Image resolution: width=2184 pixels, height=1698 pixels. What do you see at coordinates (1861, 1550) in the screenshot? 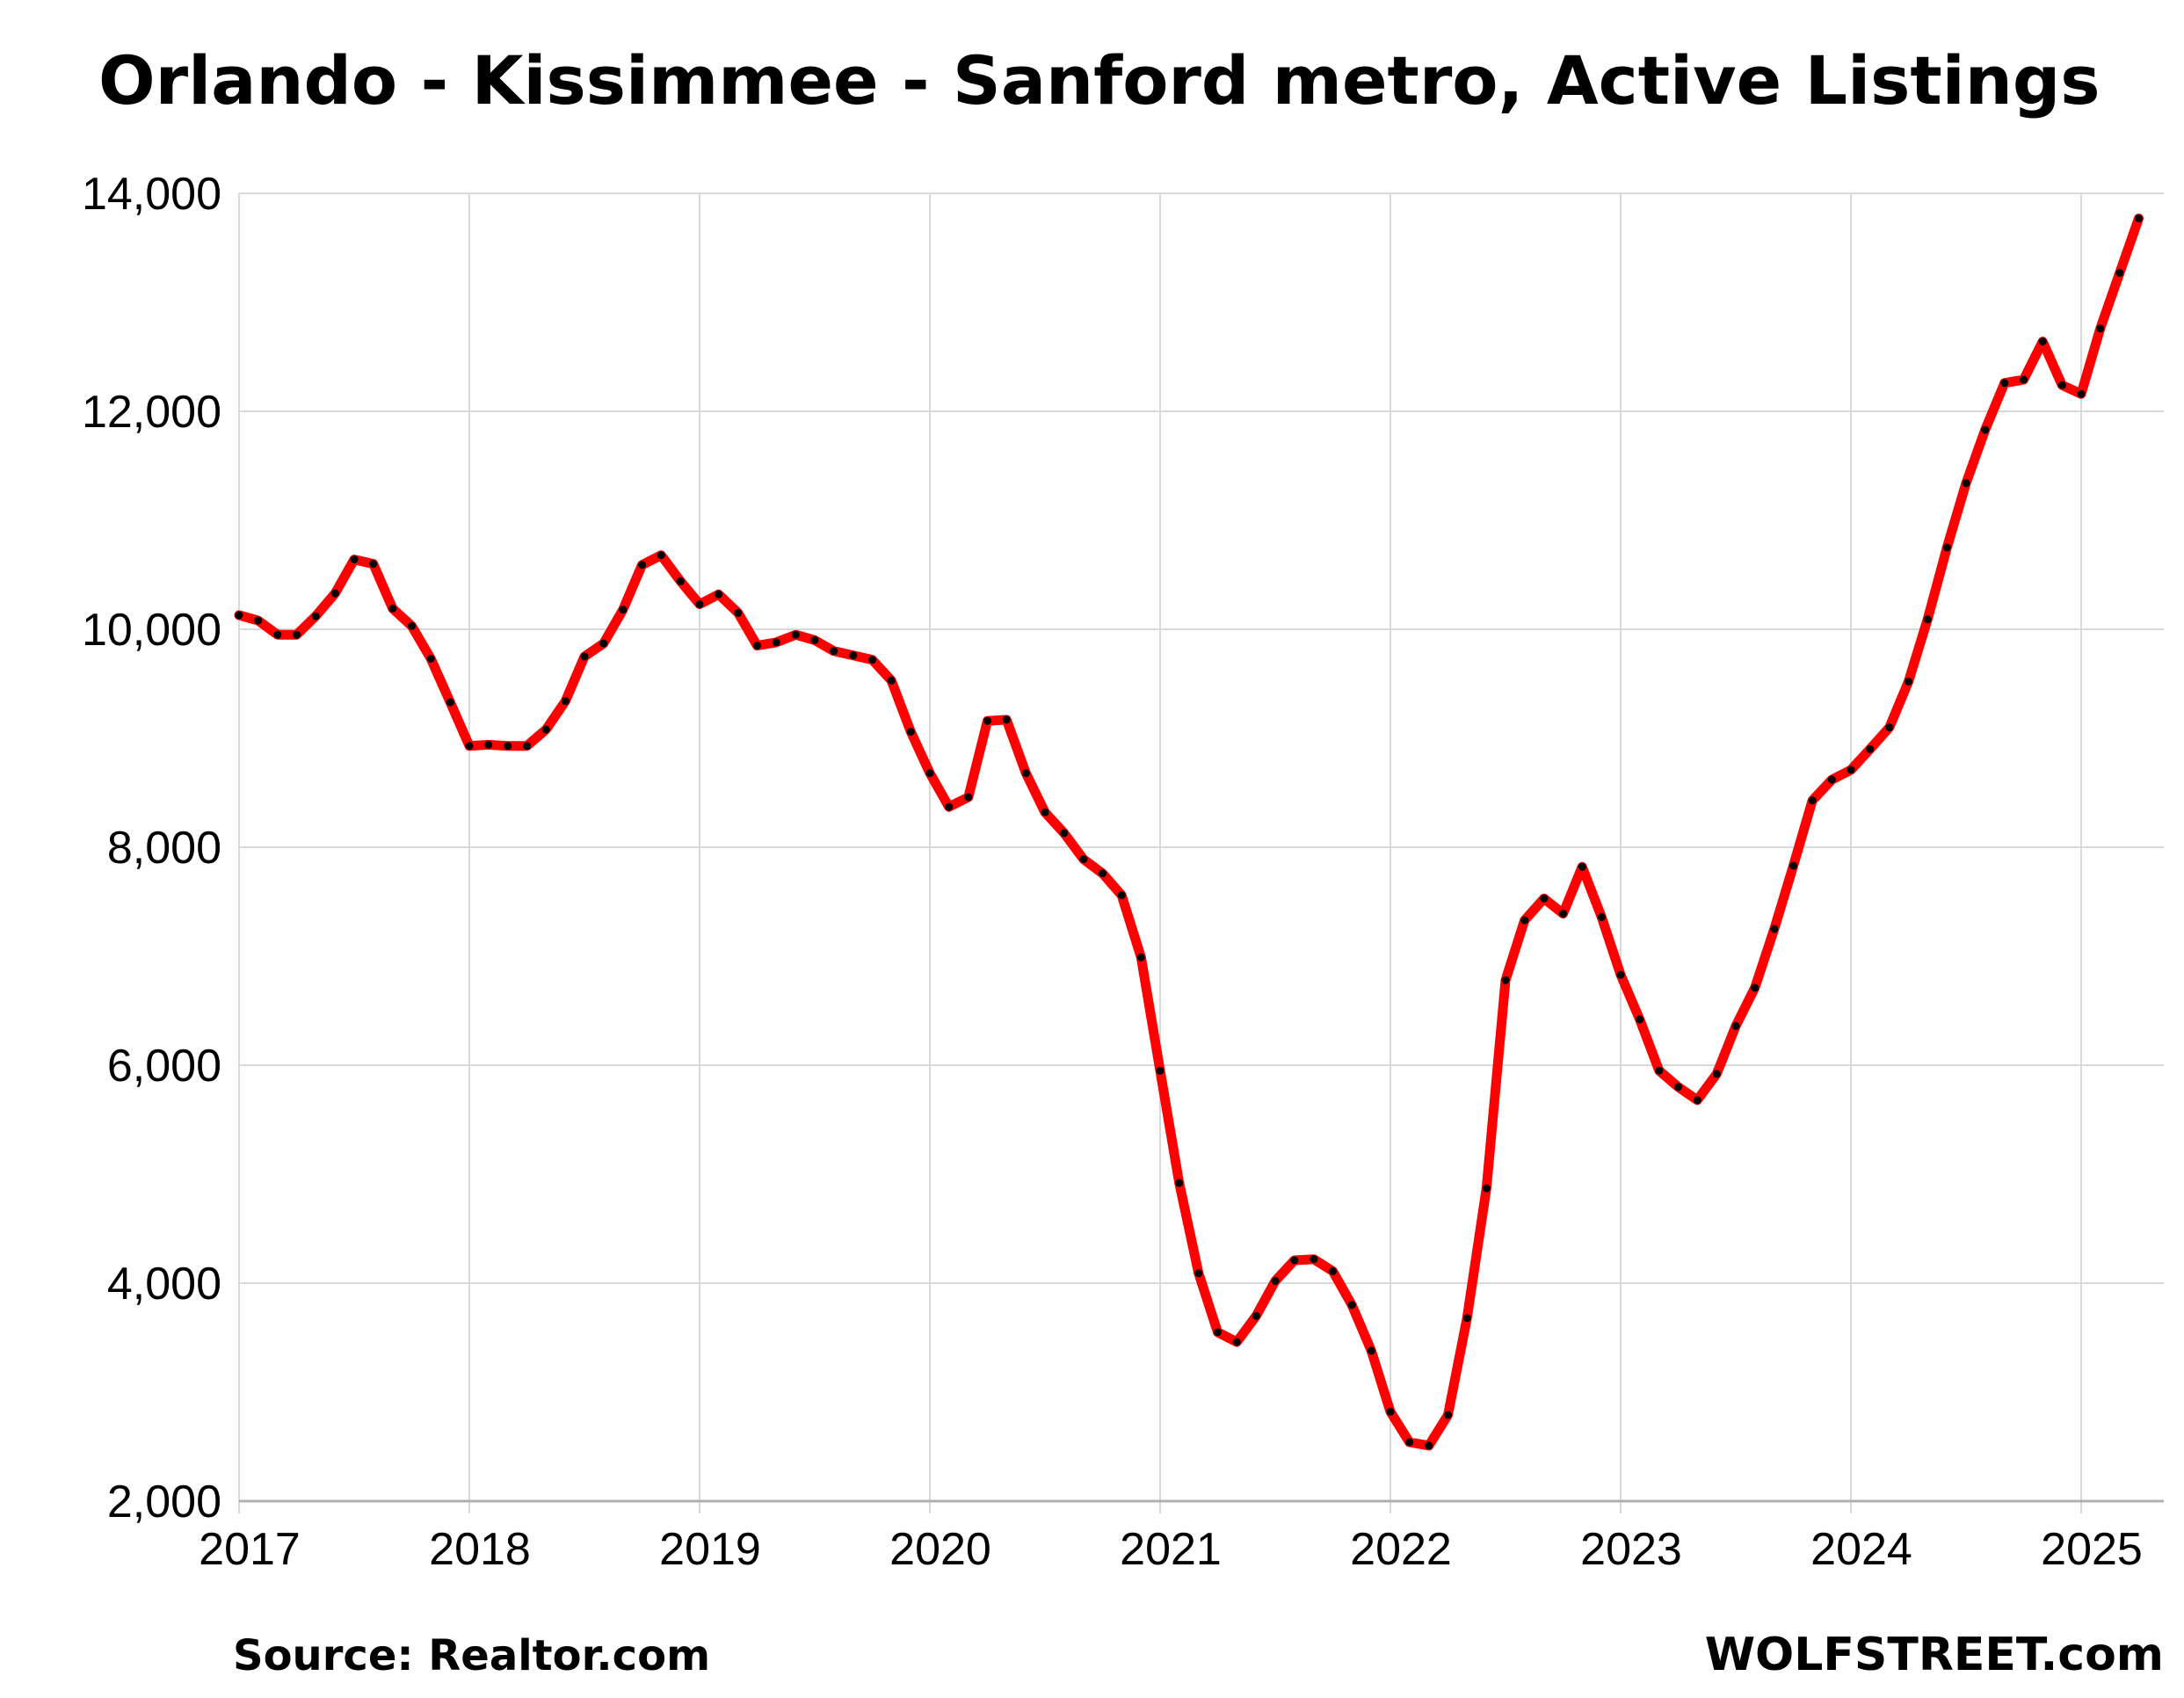
I see `x-tick-label: 2024` at bounding box center [1861, 1550].